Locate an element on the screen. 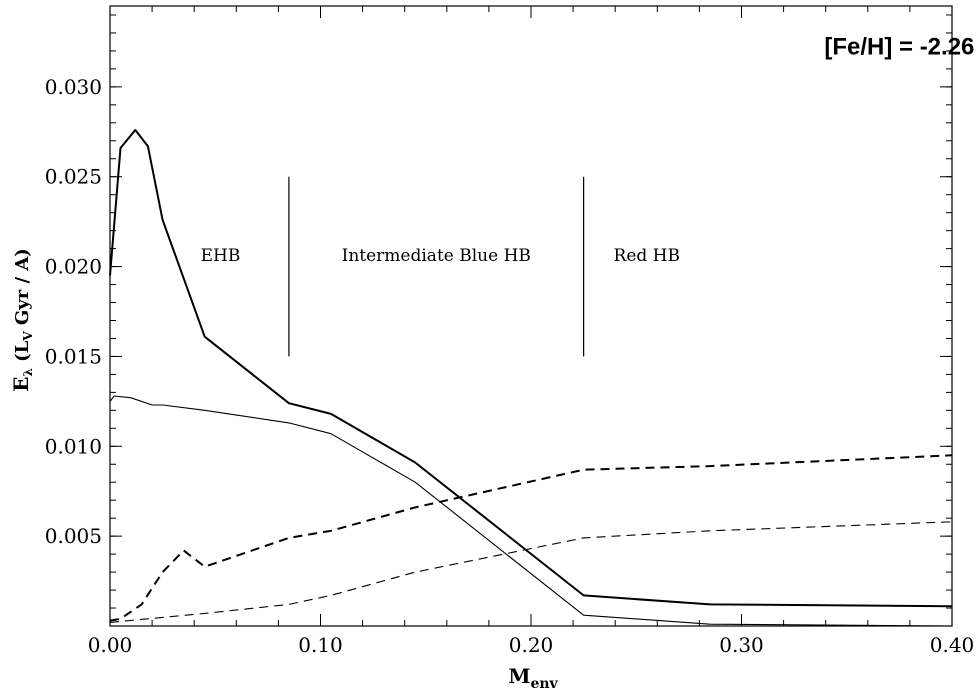 The image size is (980, 688). region-label: EHB is located at coordinates (221, 256).